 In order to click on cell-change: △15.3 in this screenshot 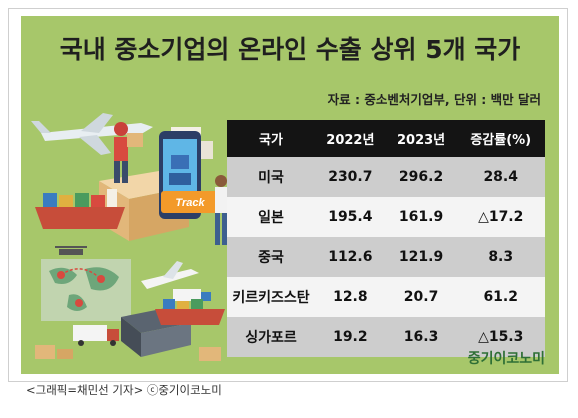, I will do `click(500, 337)`.